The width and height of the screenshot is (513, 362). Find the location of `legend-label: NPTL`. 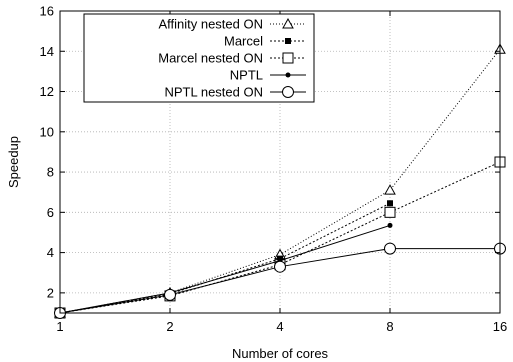

legend-label: NPTL is located at coordinates (246, 75).